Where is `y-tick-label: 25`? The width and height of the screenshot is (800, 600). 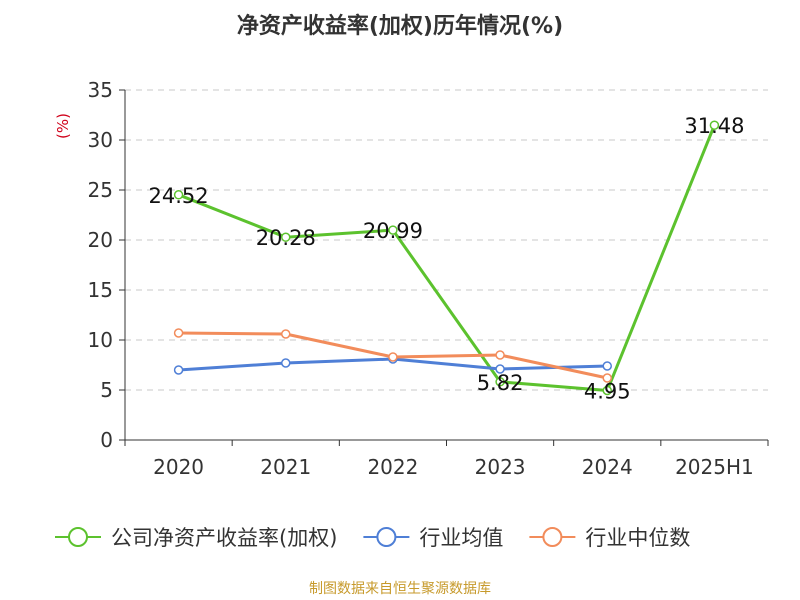
y-tick-label: 25 is located at coordinates (100, 190).